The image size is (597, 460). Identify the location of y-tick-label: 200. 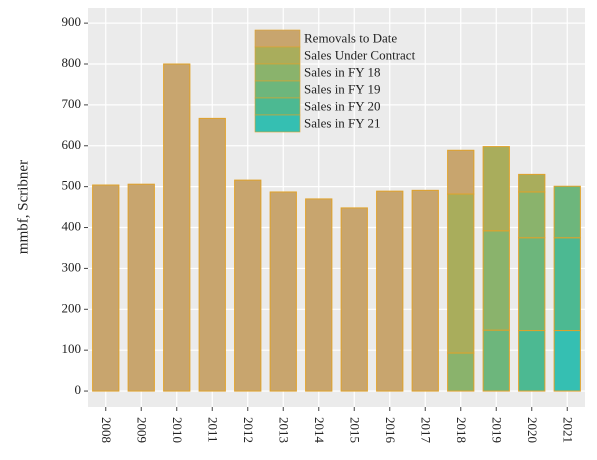
(72, 307).